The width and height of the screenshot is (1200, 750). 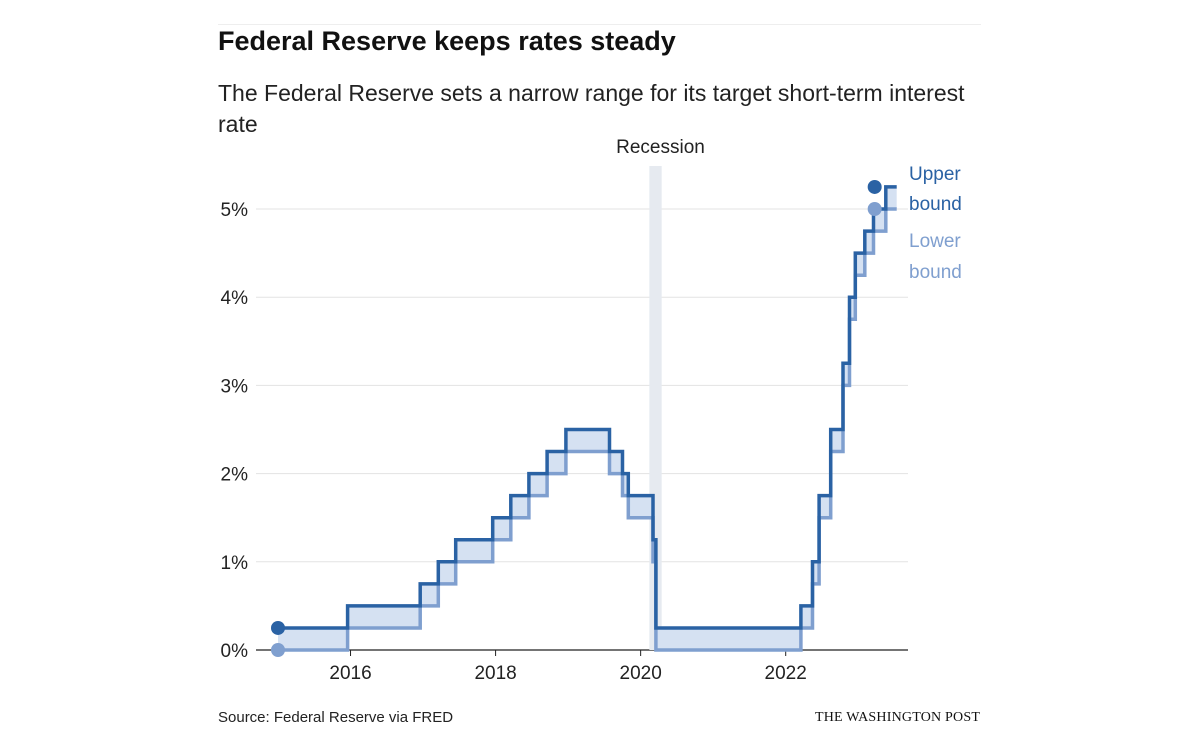 I want to click on y-tick-label: 0%, so click(x=235, y=651).